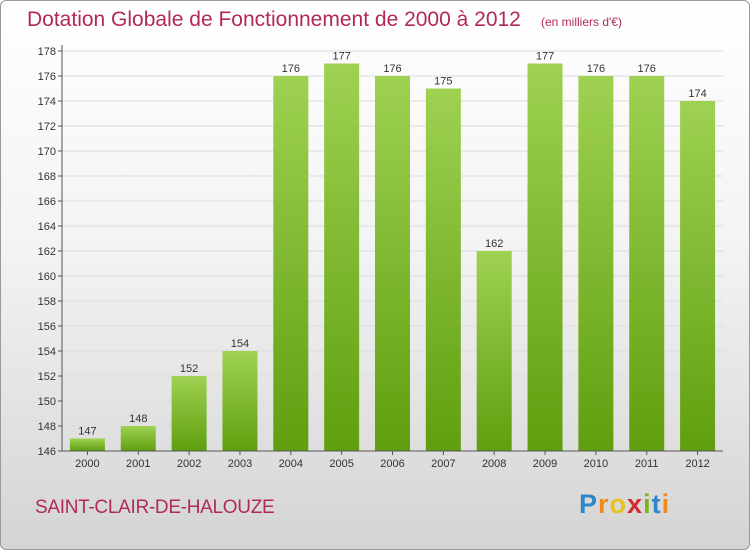 This screenshot has width=750, height=550. Describe the element at coordinates (697, 464) in the screenshot. I see `x-tick-label: 2012` at that location.